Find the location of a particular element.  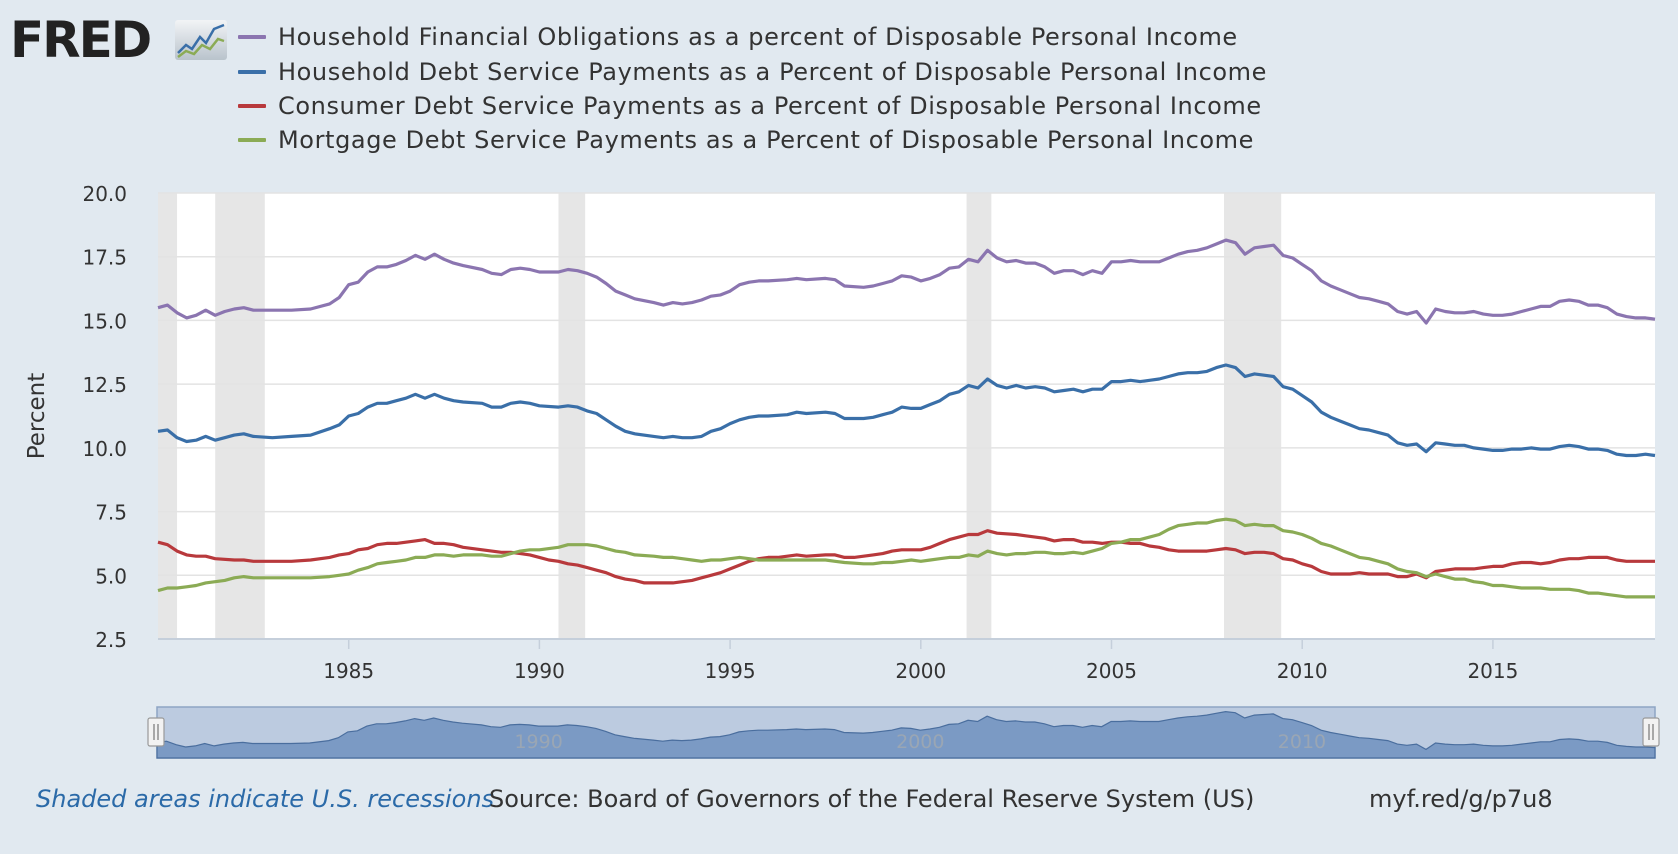

y-tick-label: 2.5 is located at coordinates (111, 640).